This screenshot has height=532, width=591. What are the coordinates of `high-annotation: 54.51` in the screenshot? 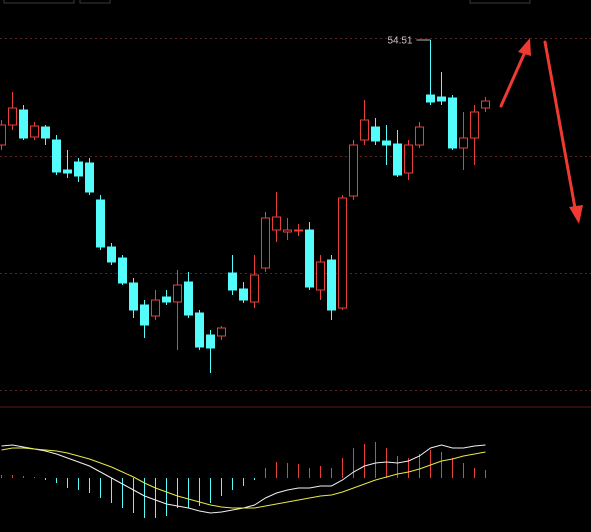 It's located at (399, 41).